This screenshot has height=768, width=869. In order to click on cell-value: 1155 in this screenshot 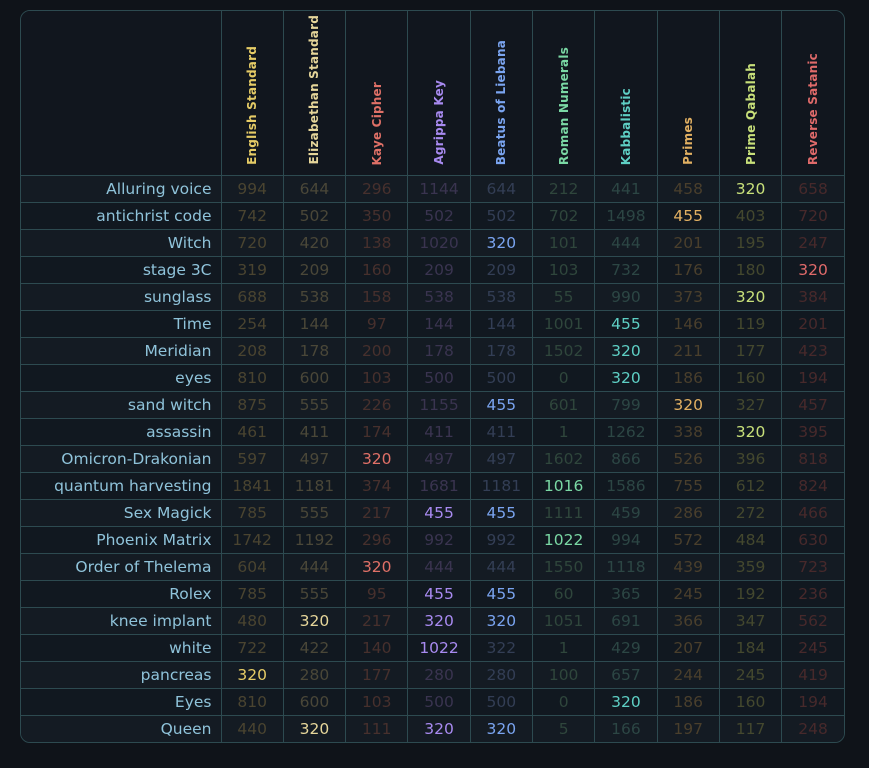, I will do `click(439, 405)`.